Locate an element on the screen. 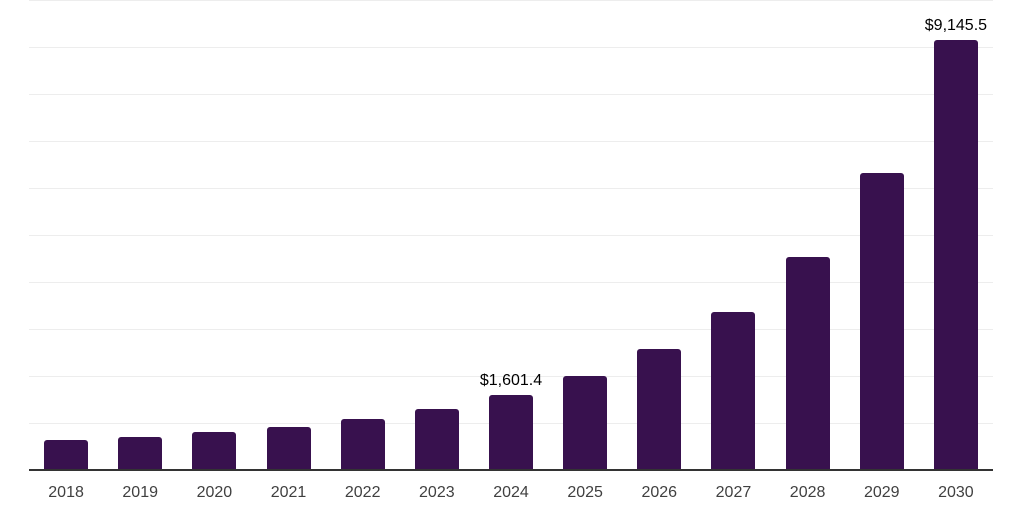  bar-2029 is located at coordinates (881, 321).